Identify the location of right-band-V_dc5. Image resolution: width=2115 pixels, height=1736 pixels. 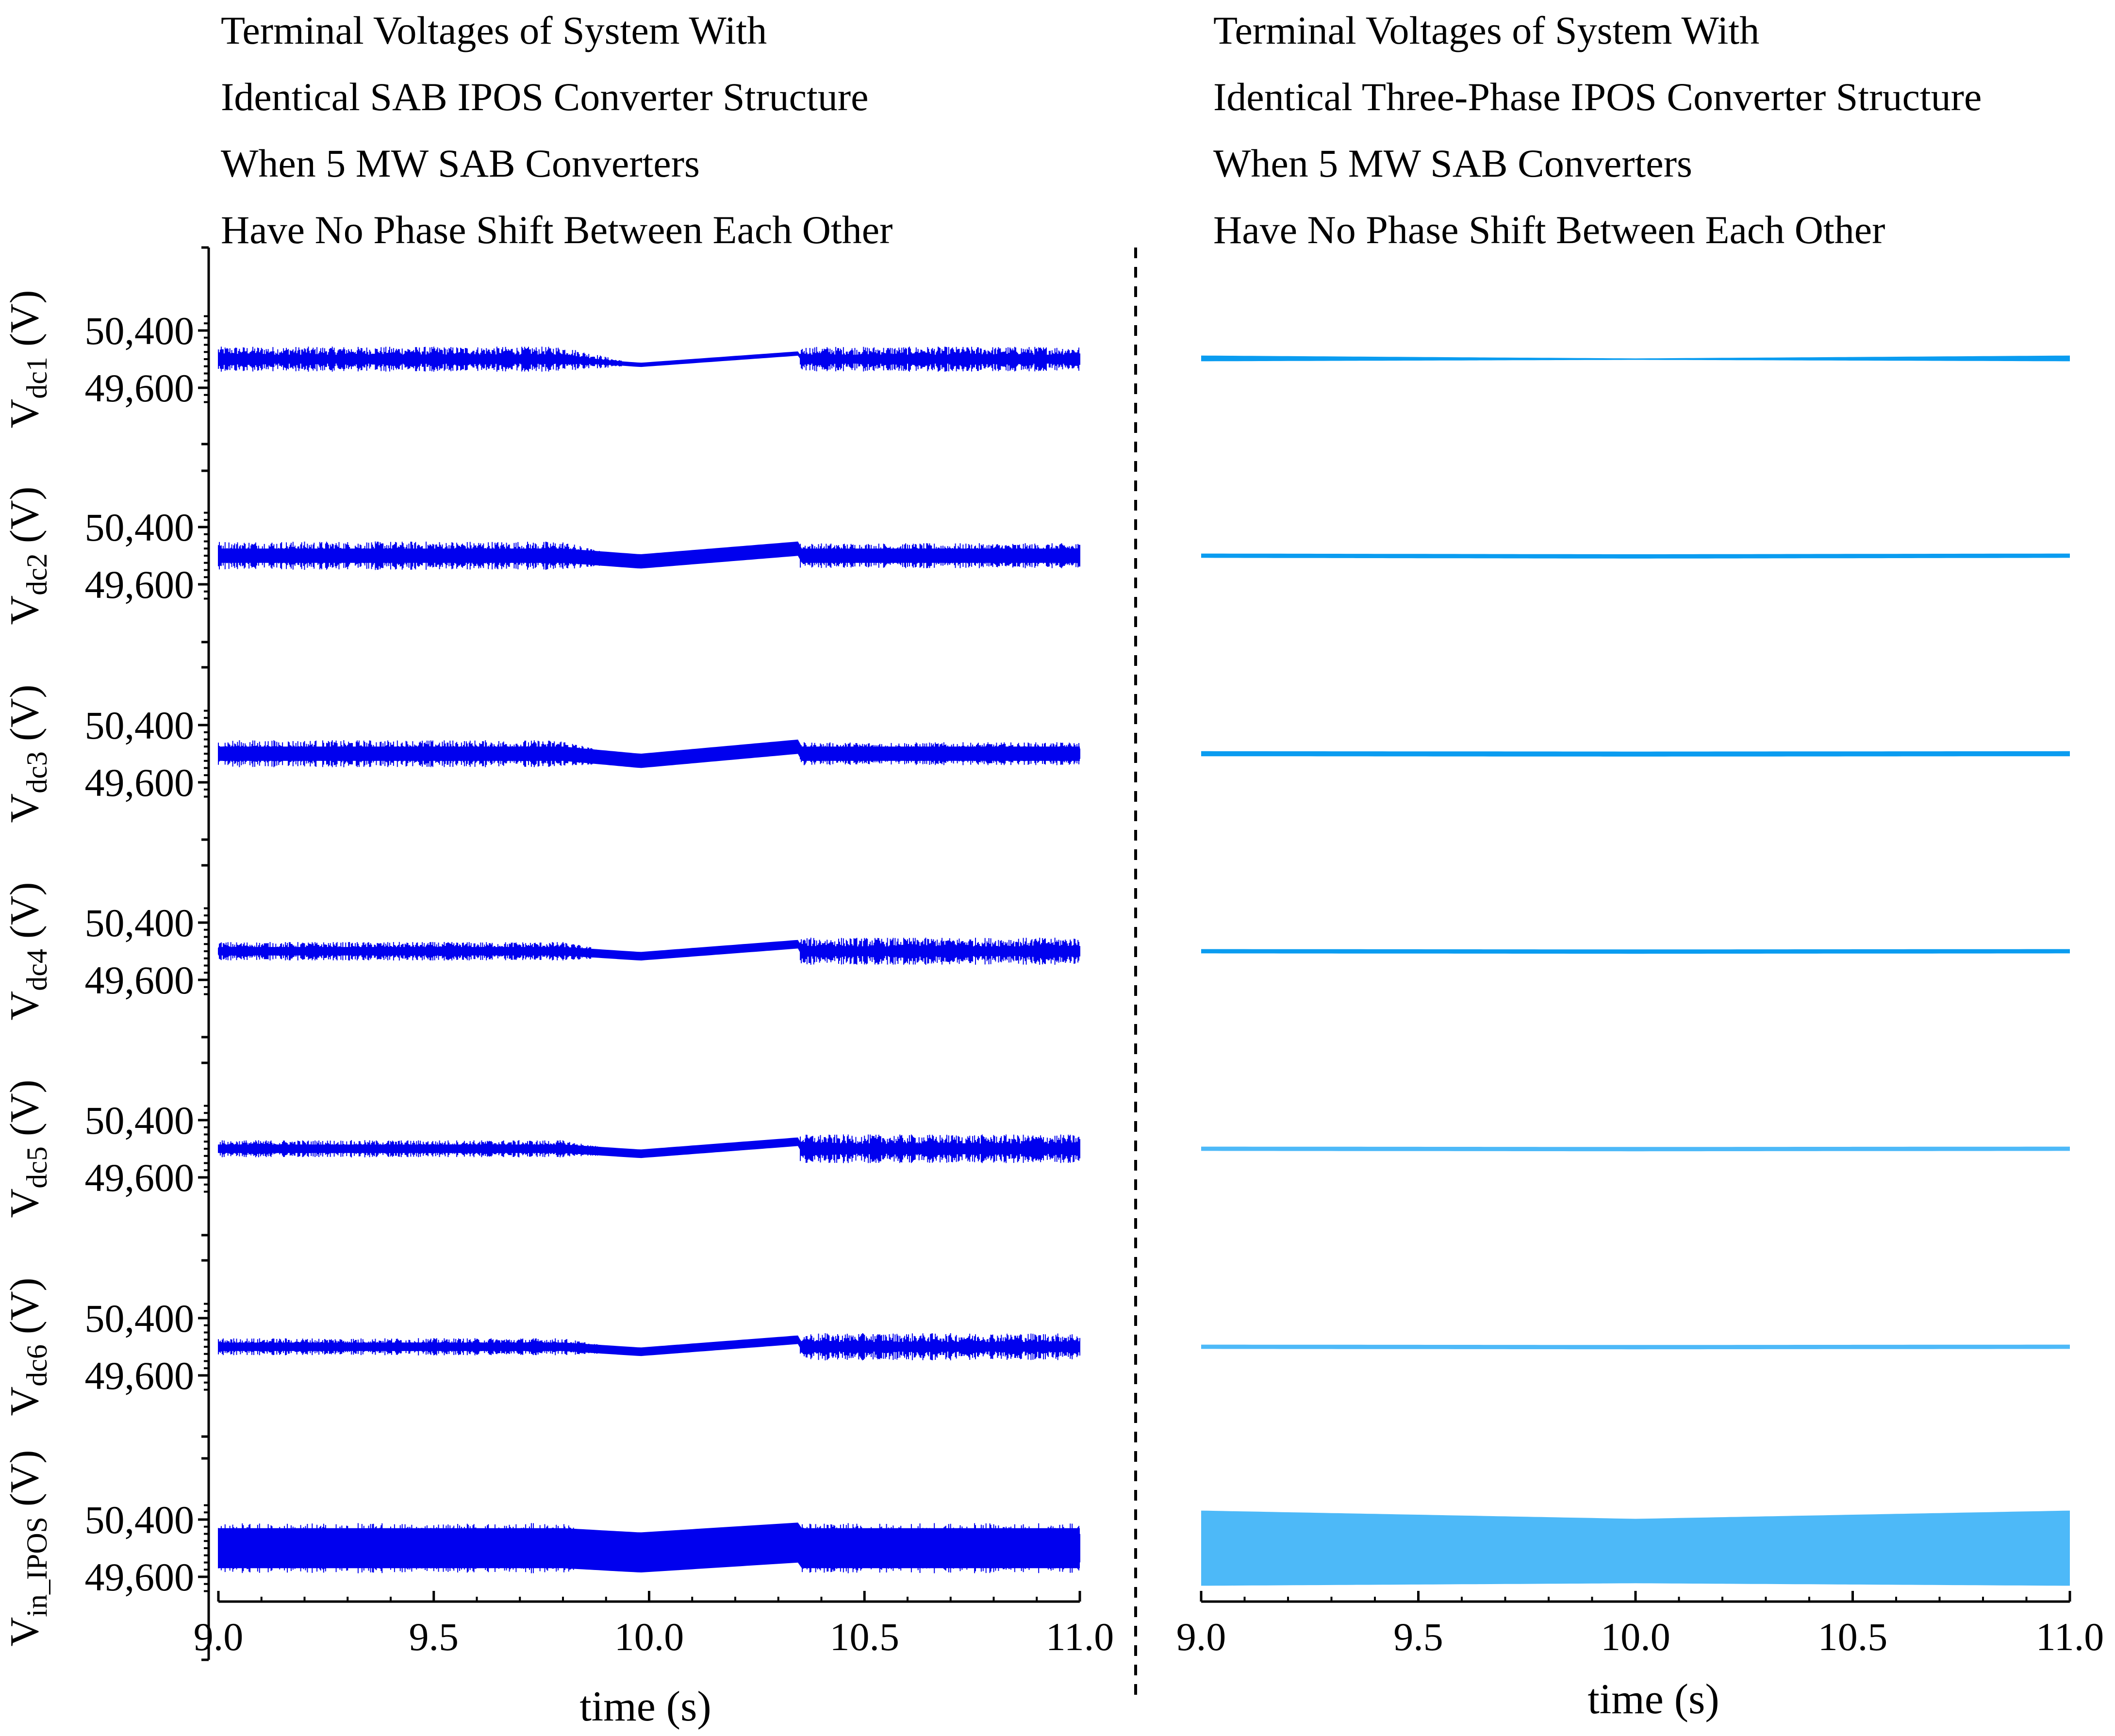
(1636, 1149).